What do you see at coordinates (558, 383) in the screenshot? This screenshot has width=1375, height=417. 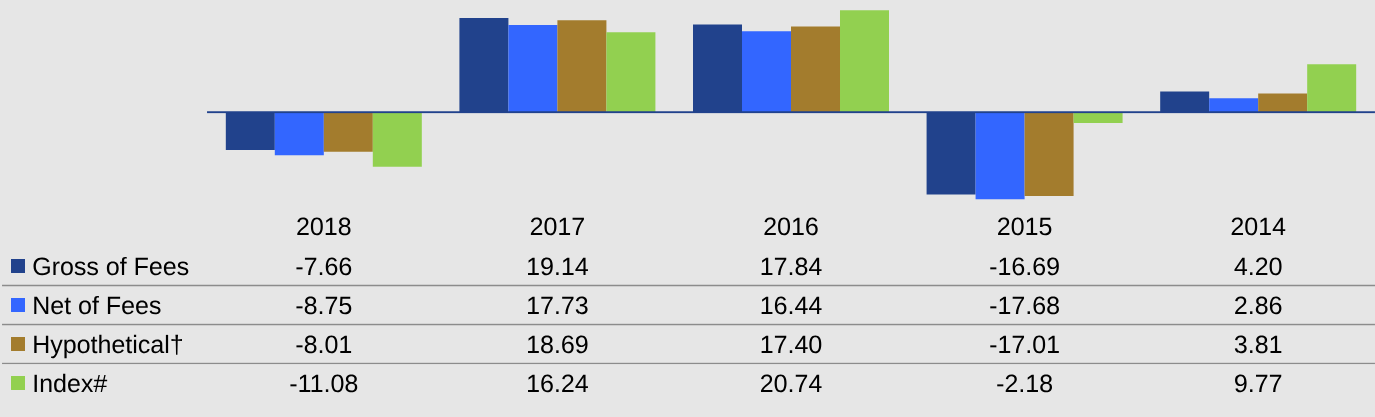 I see `data-label: 16.24` at bounding box center [558, 383].